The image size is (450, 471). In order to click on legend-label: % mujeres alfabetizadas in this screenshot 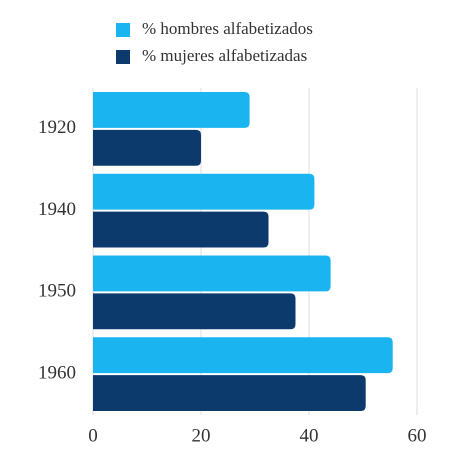, I will do `click(224, 55)`.